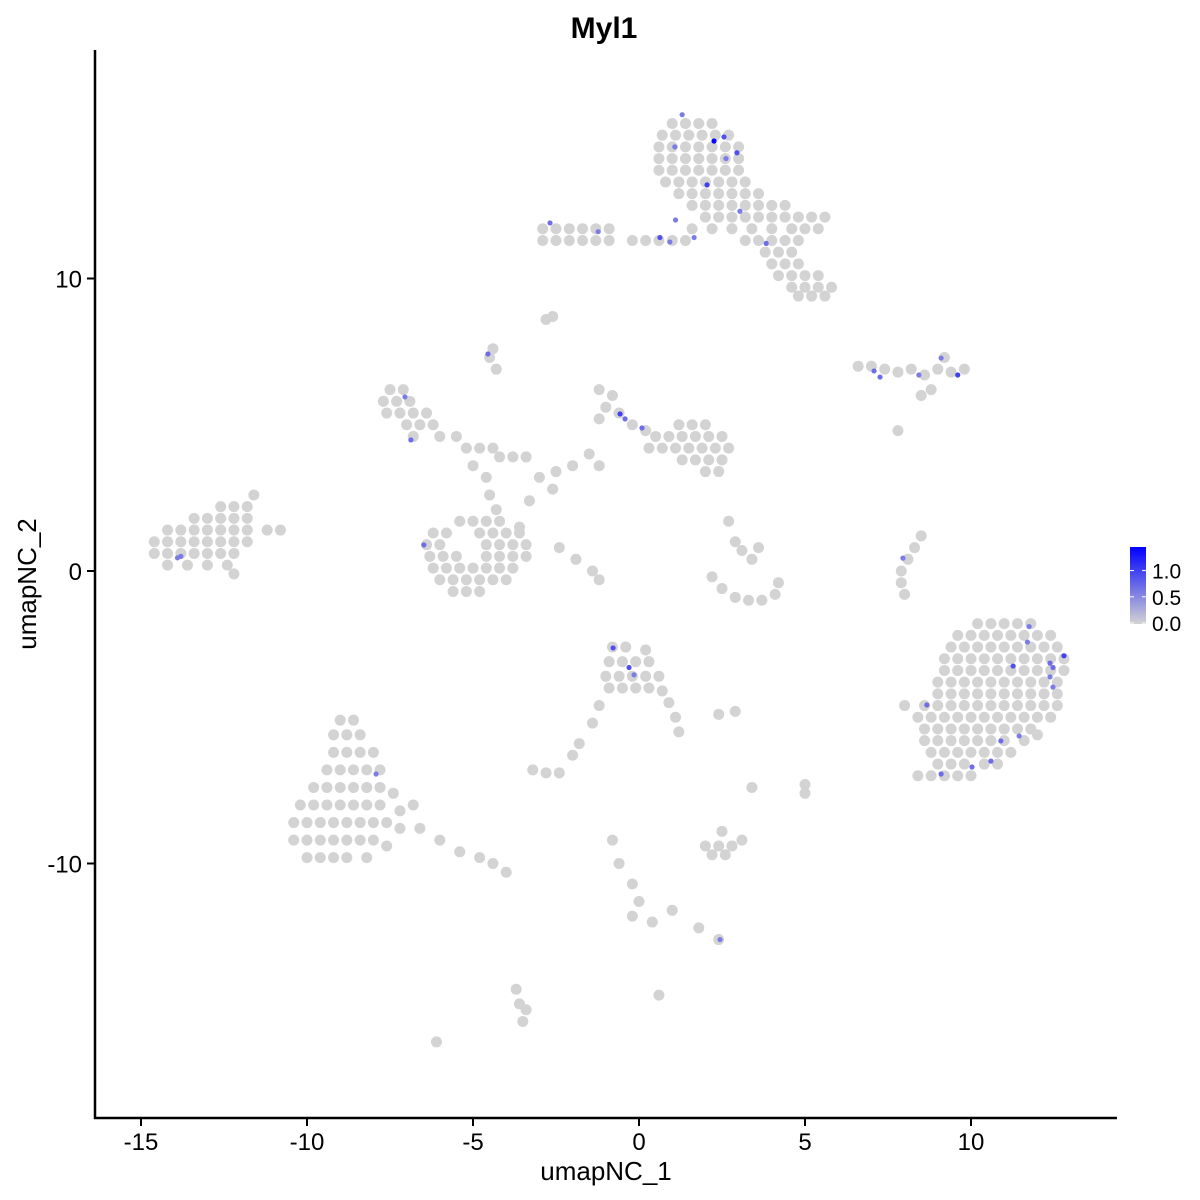 The image size is (1200, 1200). What do you see at coordinates (606, 1171) in the screenshot?
I see `x-axis-label: umapNC_1` at bounding box center [606, 1171].